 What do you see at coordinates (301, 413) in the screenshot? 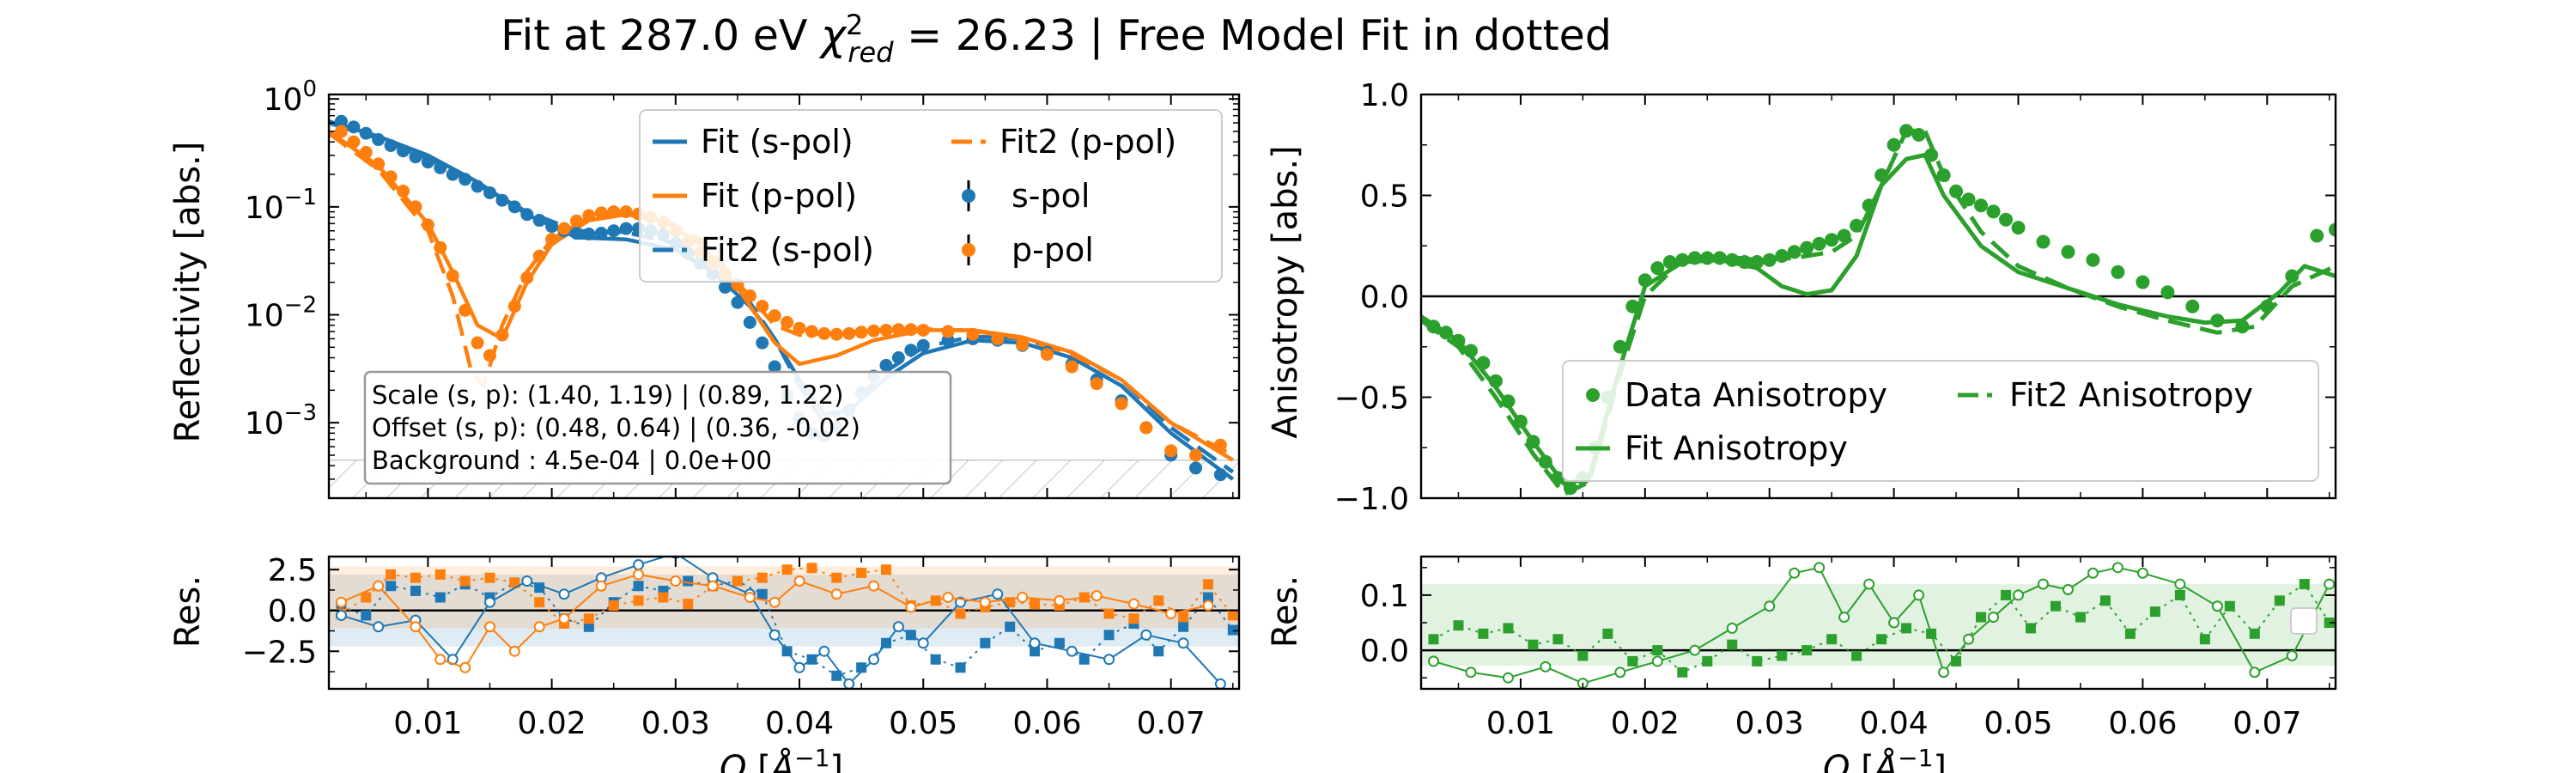
I see `tick-exp: −3` at bounding box center [301, 413].